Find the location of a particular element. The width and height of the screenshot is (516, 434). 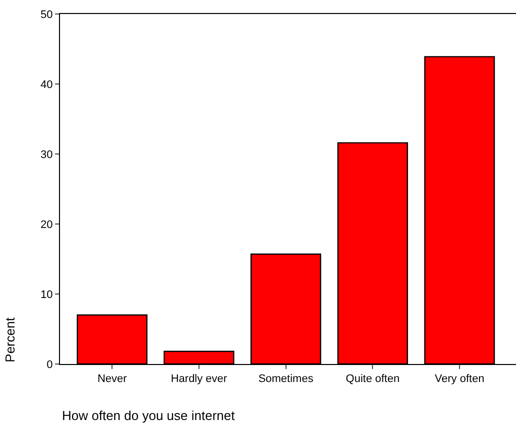

x-tick-label: Never is located at coordinates (112, 379).